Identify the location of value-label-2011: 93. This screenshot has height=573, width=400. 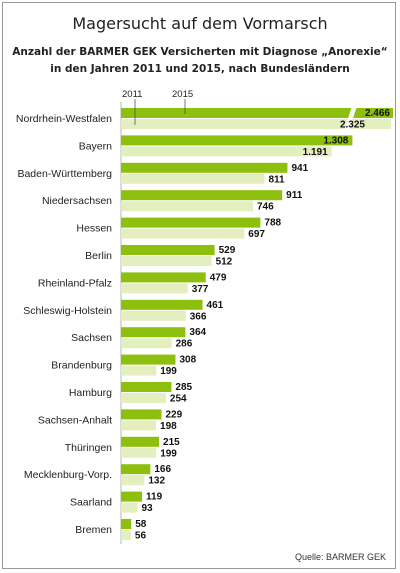
(147, 508).